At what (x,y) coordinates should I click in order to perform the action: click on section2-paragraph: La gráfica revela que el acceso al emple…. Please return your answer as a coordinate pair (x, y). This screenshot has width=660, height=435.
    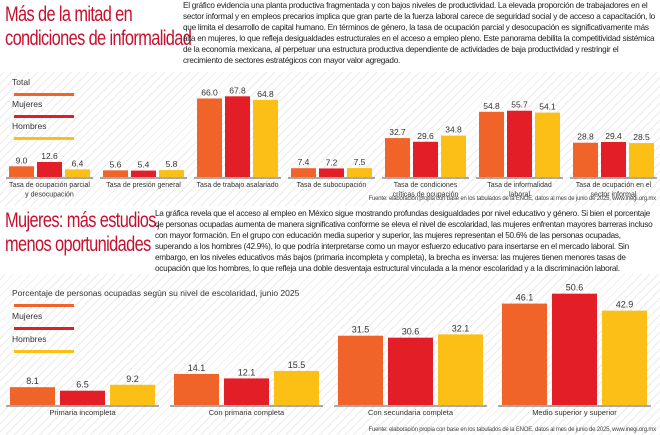
    Looking at the image, I should click on (404, 241).